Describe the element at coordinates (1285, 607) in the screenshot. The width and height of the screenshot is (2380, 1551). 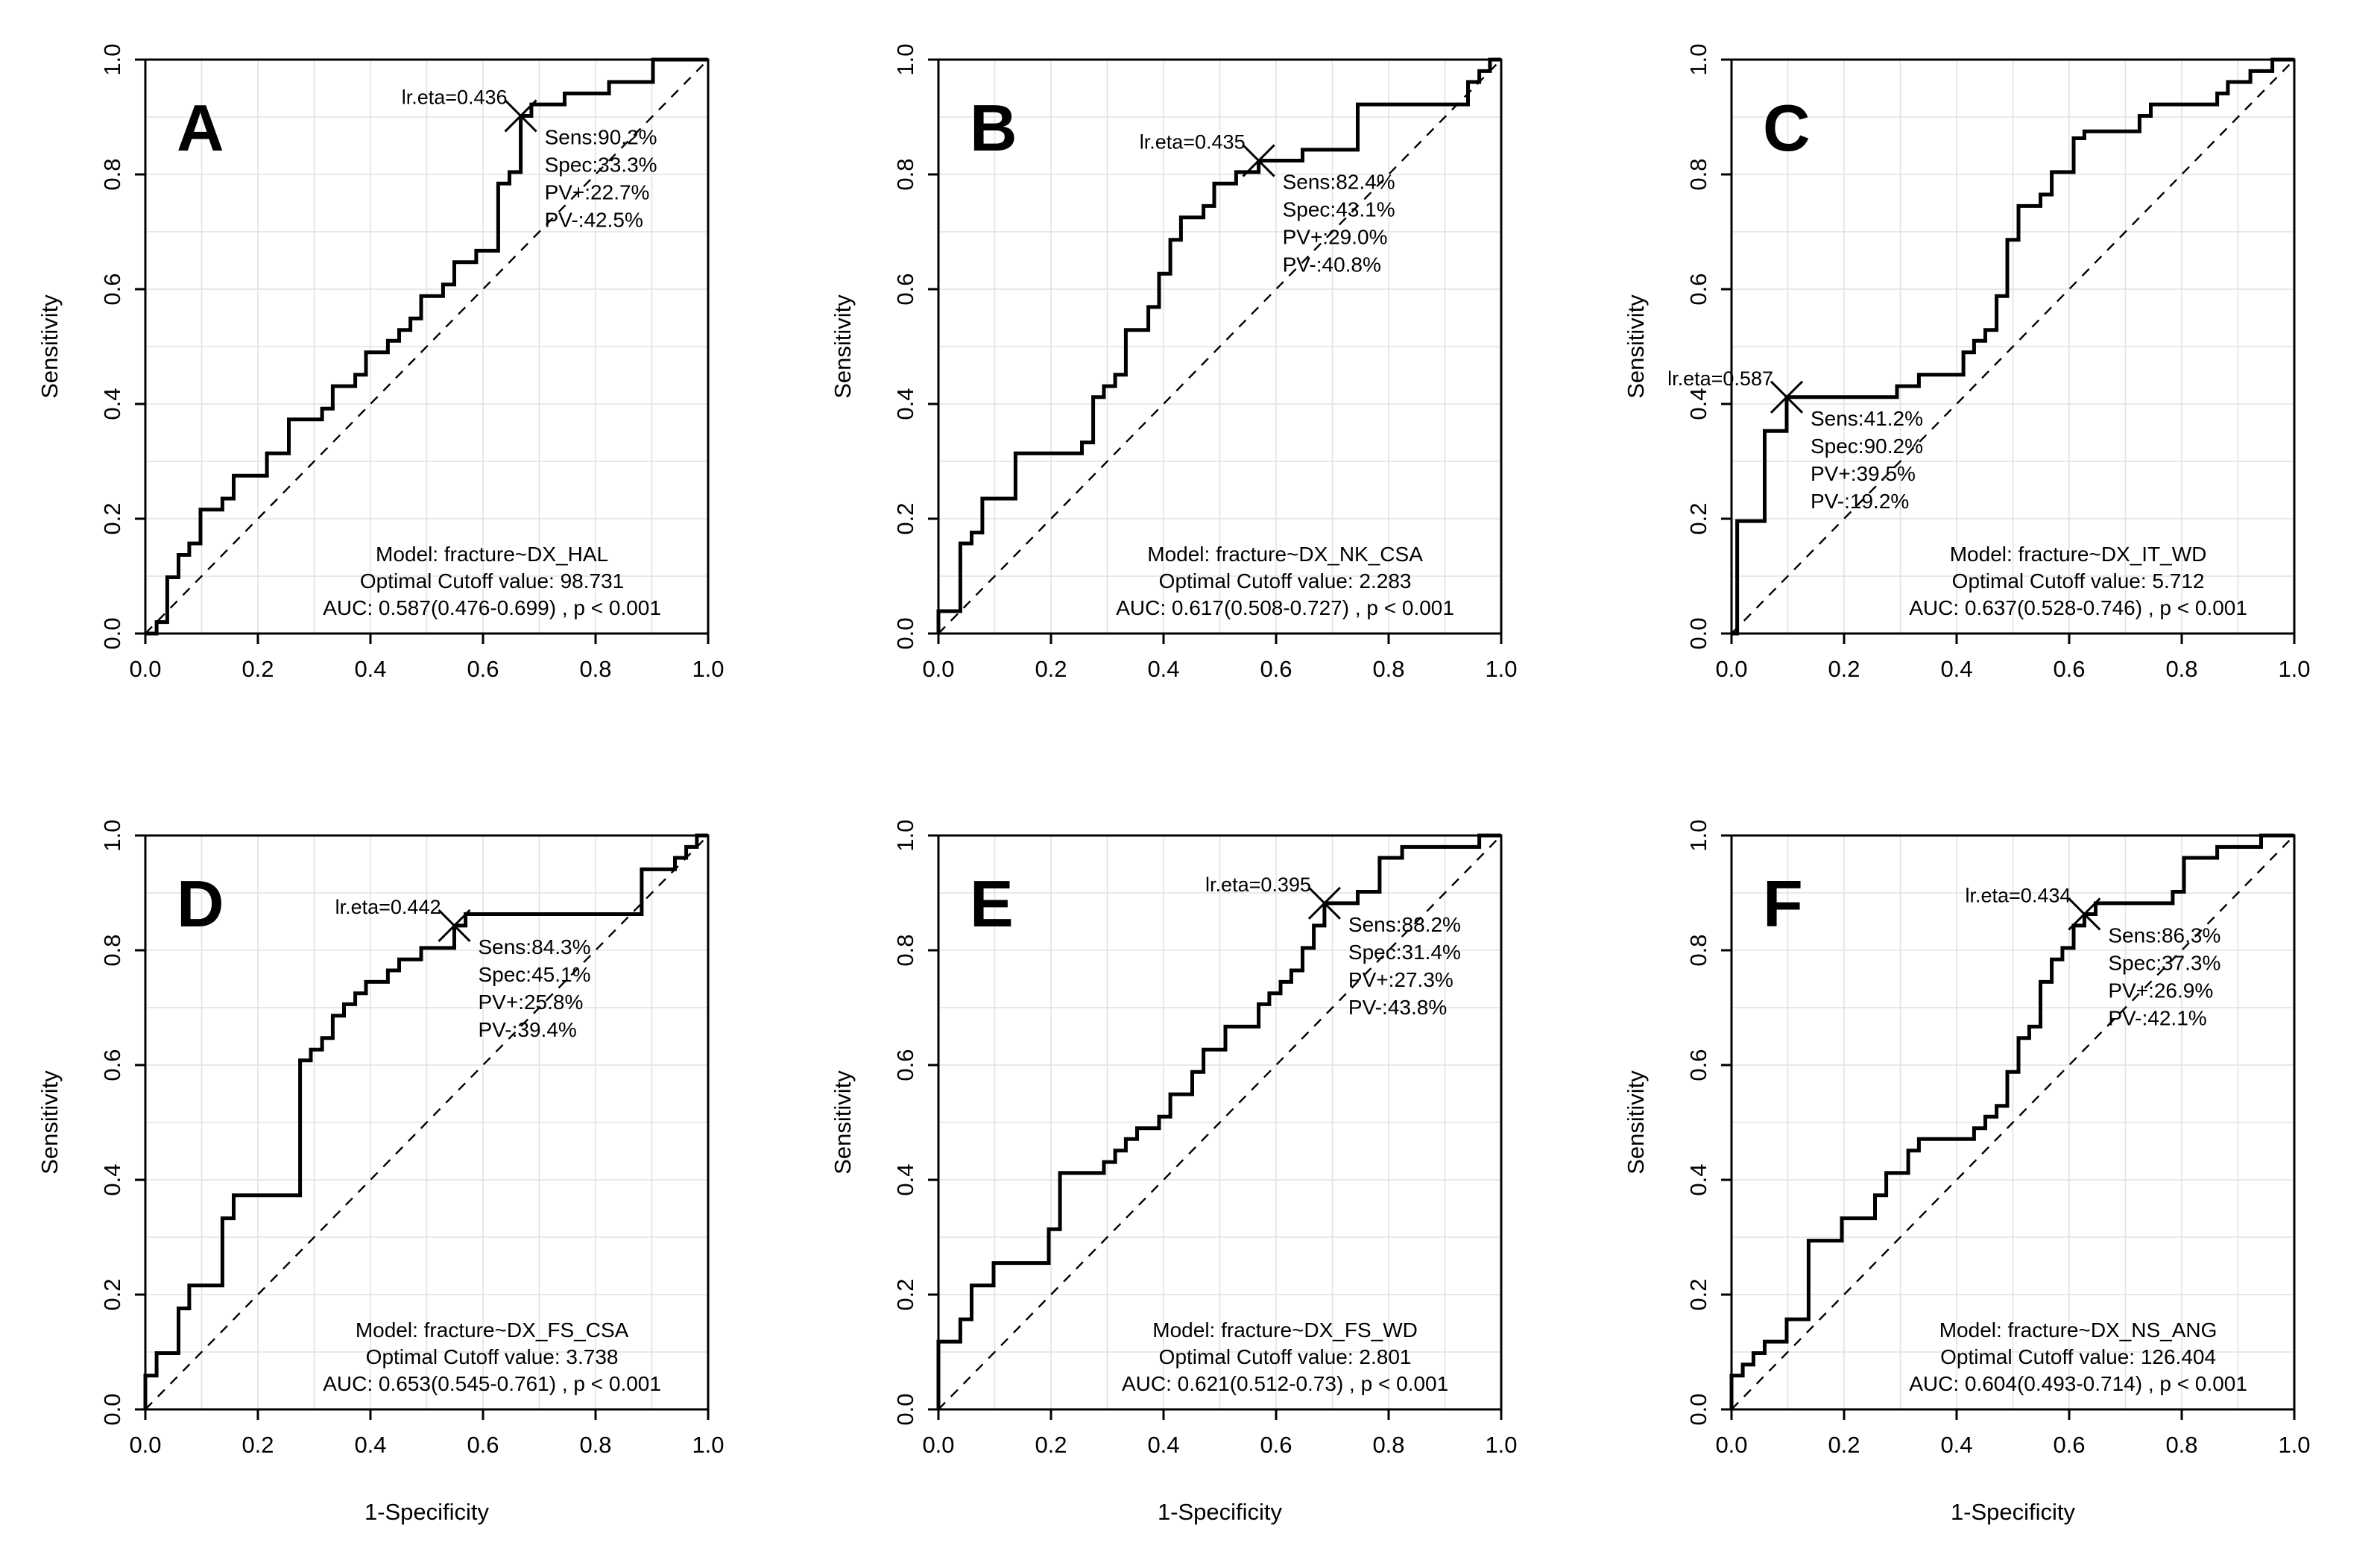
I see `model-info-line: AUC: 0.617(0.508-0.727) , p < 0.001` at that location.